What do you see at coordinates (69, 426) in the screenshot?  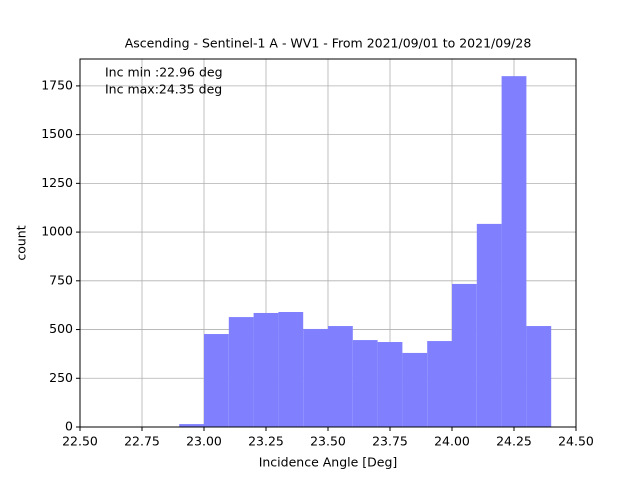 I see `y-tick-label: 0` at bounding box center [69, 426].